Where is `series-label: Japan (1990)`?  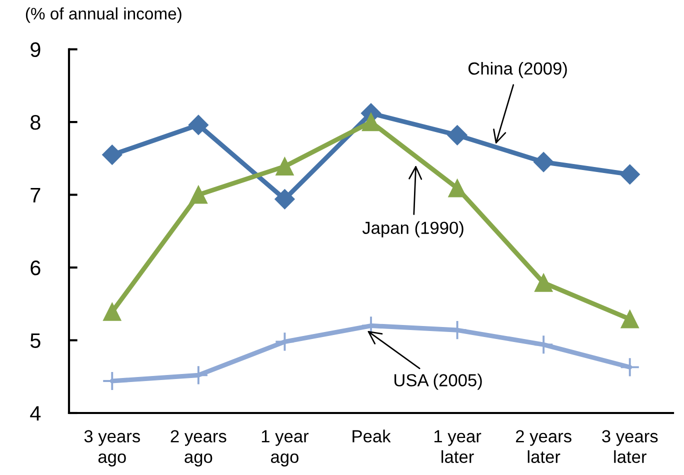
series-label: Japan (1990) is located at coordinates (413, 229).